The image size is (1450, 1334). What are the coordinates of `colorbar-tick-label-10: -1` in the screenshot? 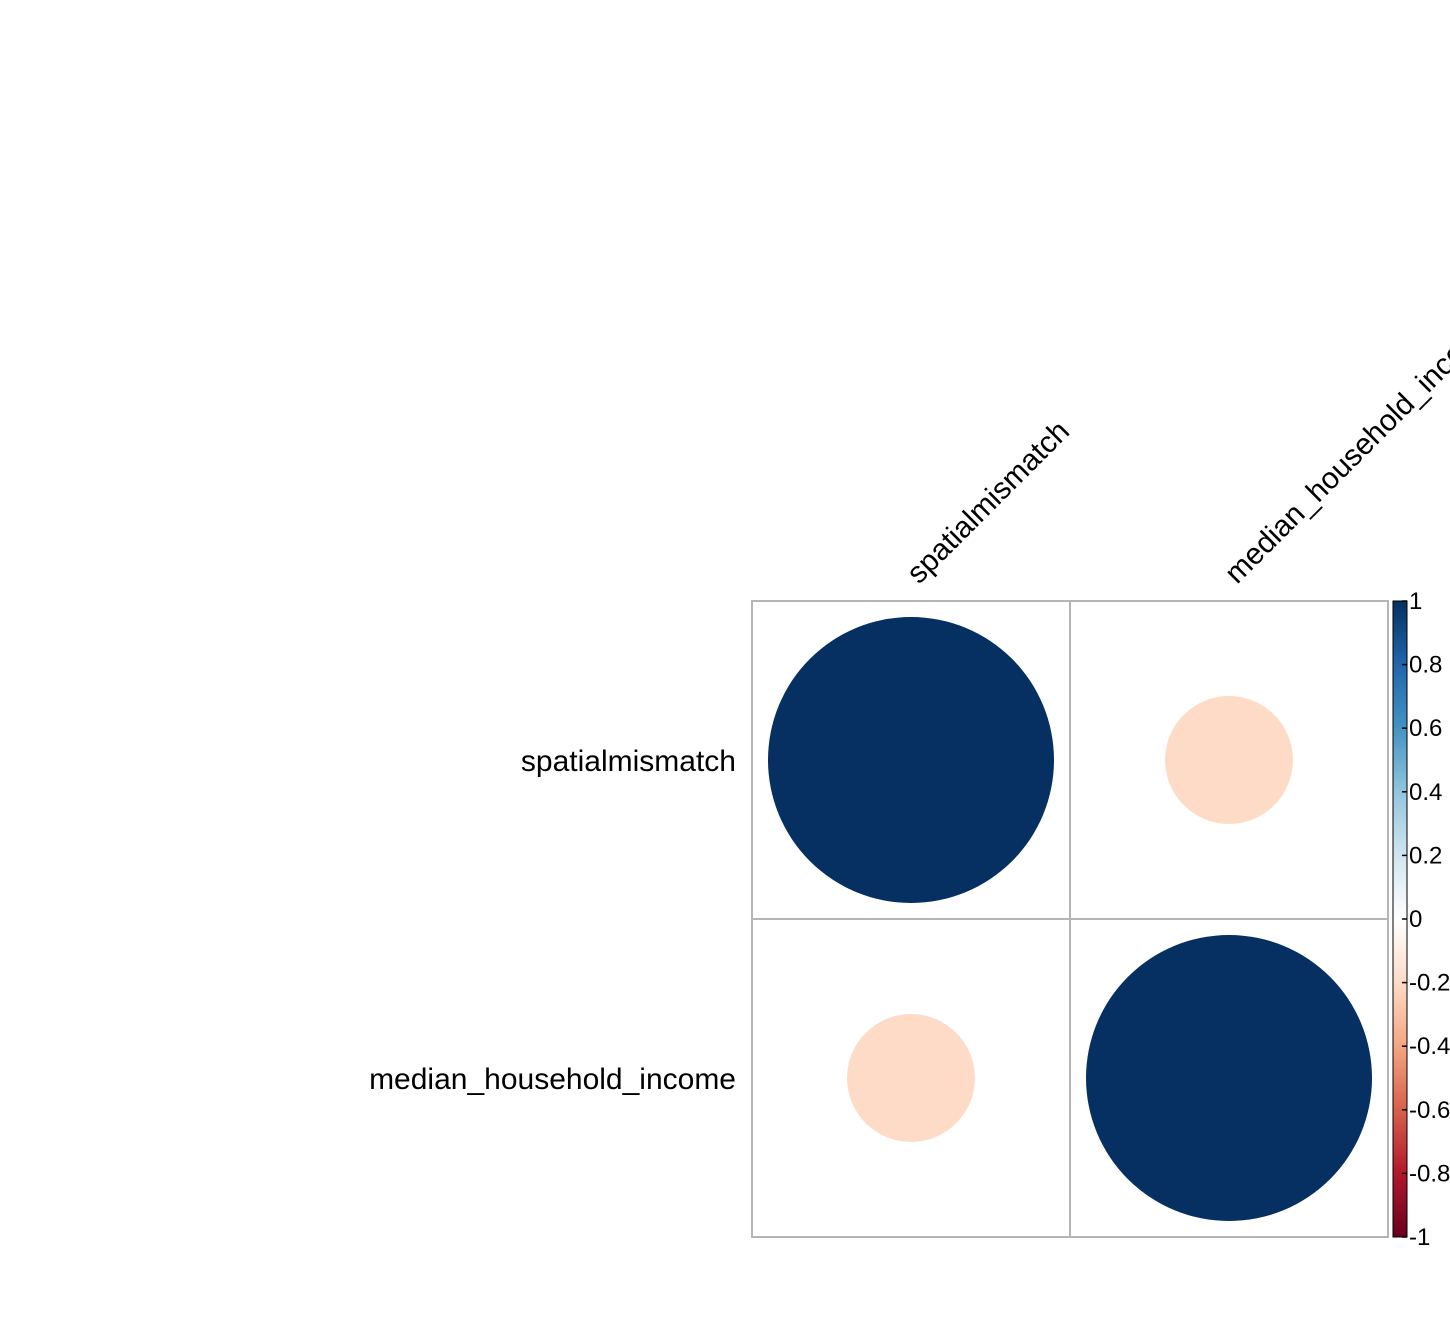 It's located at (1419, 1237).